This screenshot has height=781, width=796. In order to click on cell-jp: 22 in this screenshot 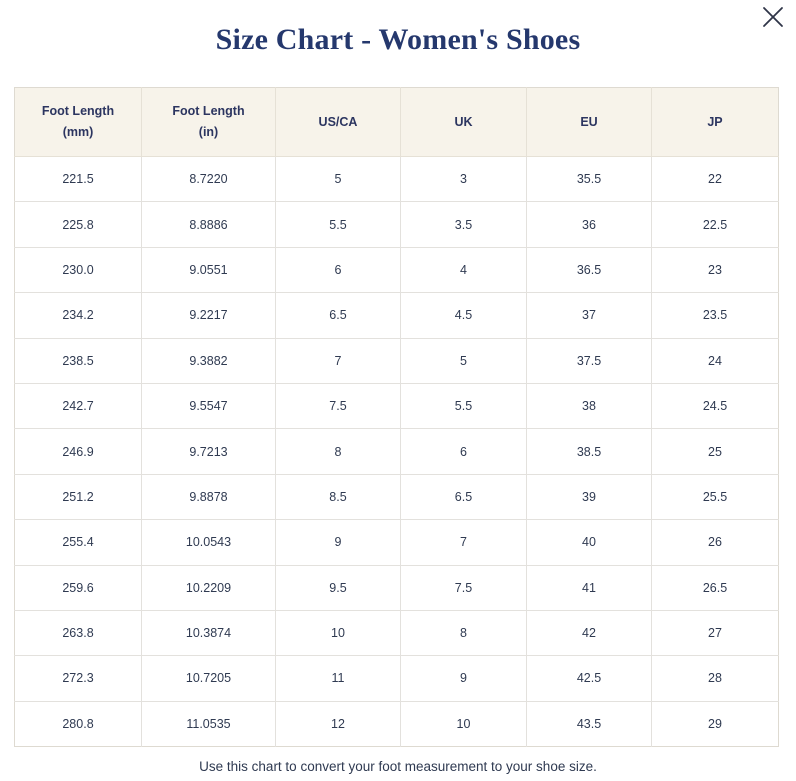, I will do `click(715, 179)`.